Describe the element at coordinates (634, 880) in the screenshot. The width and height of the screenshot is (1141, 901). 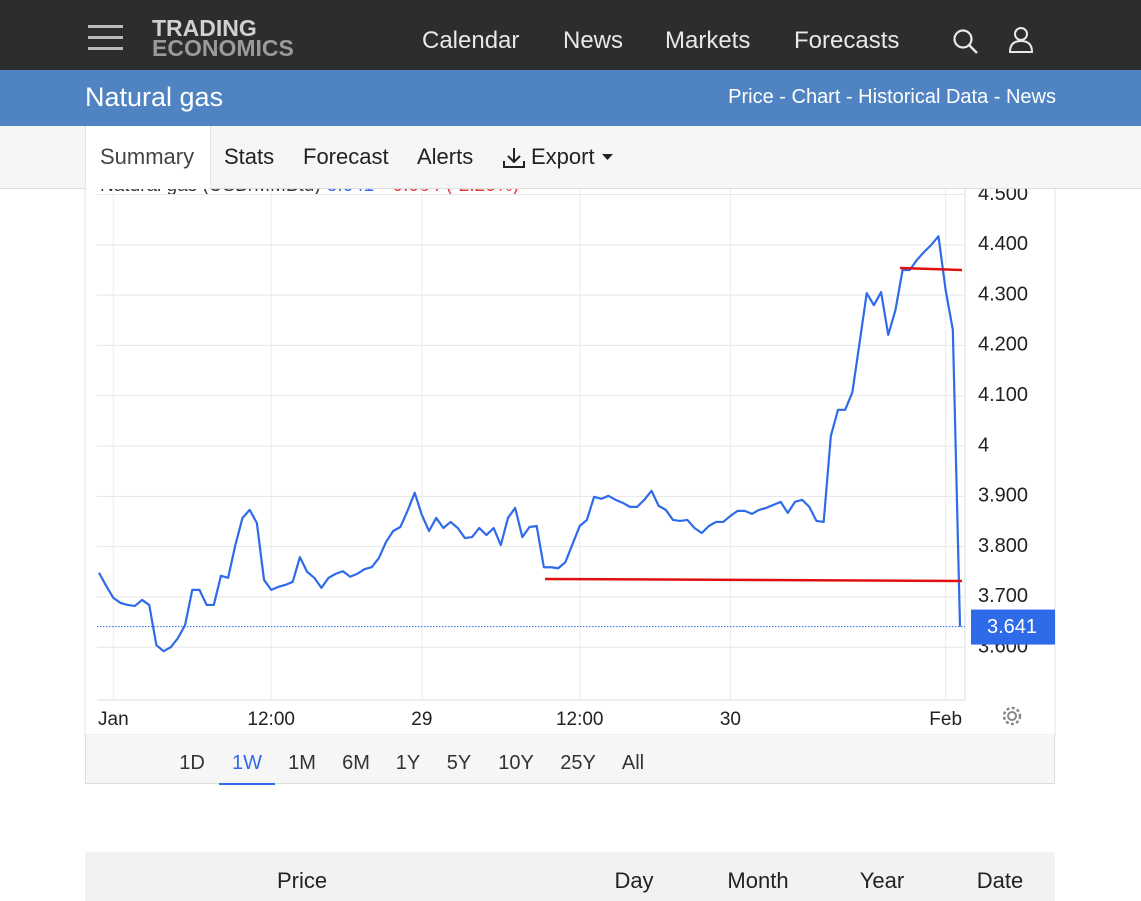
I see `column-header: Day` at that location.